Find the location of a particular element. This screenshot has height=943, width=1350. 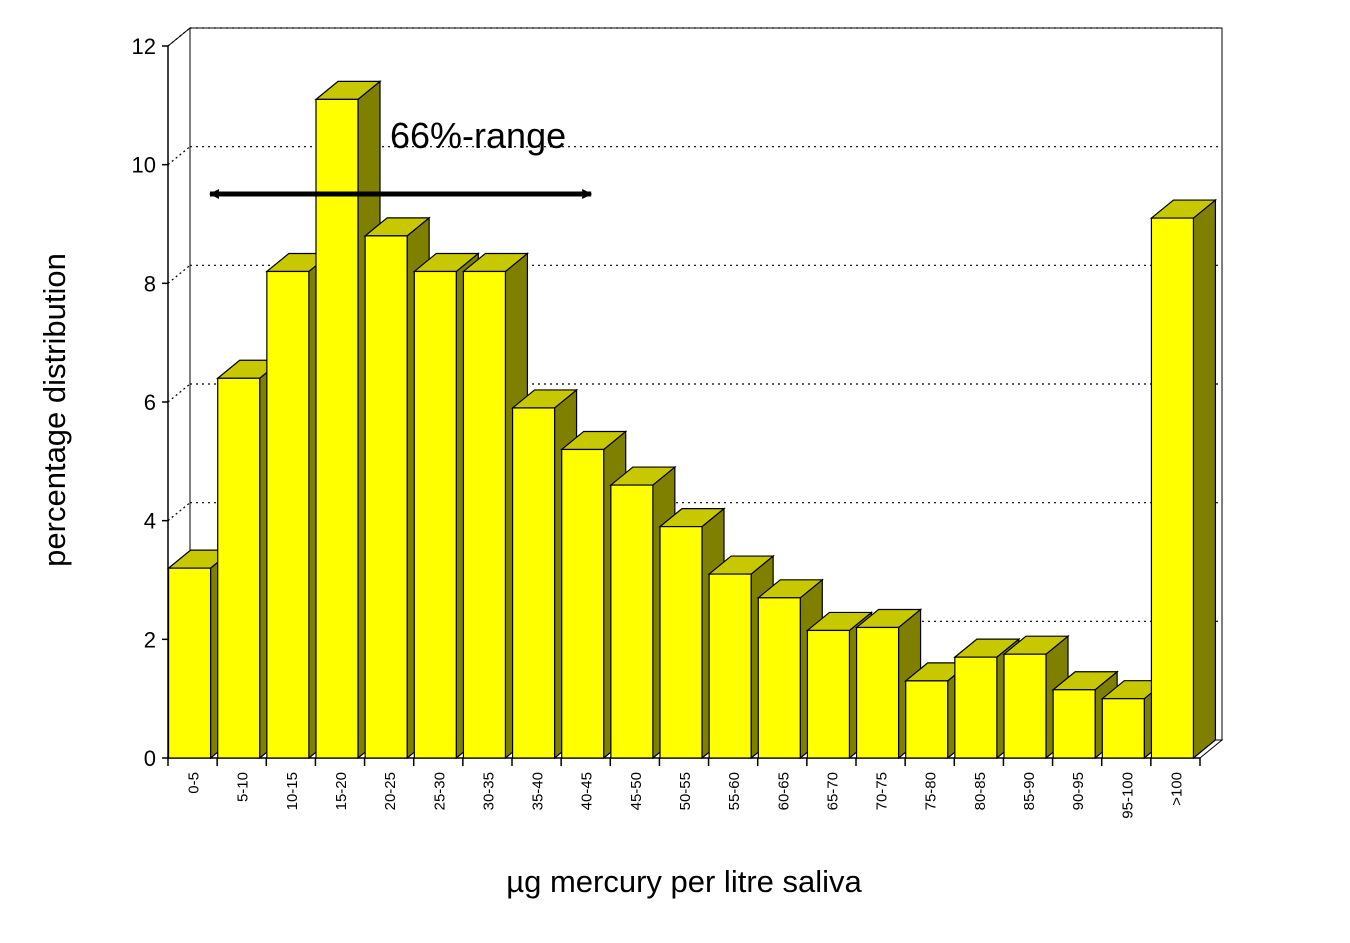

x-axis-title: µg mercury per litre saliva is located at coordinates (684, 881).